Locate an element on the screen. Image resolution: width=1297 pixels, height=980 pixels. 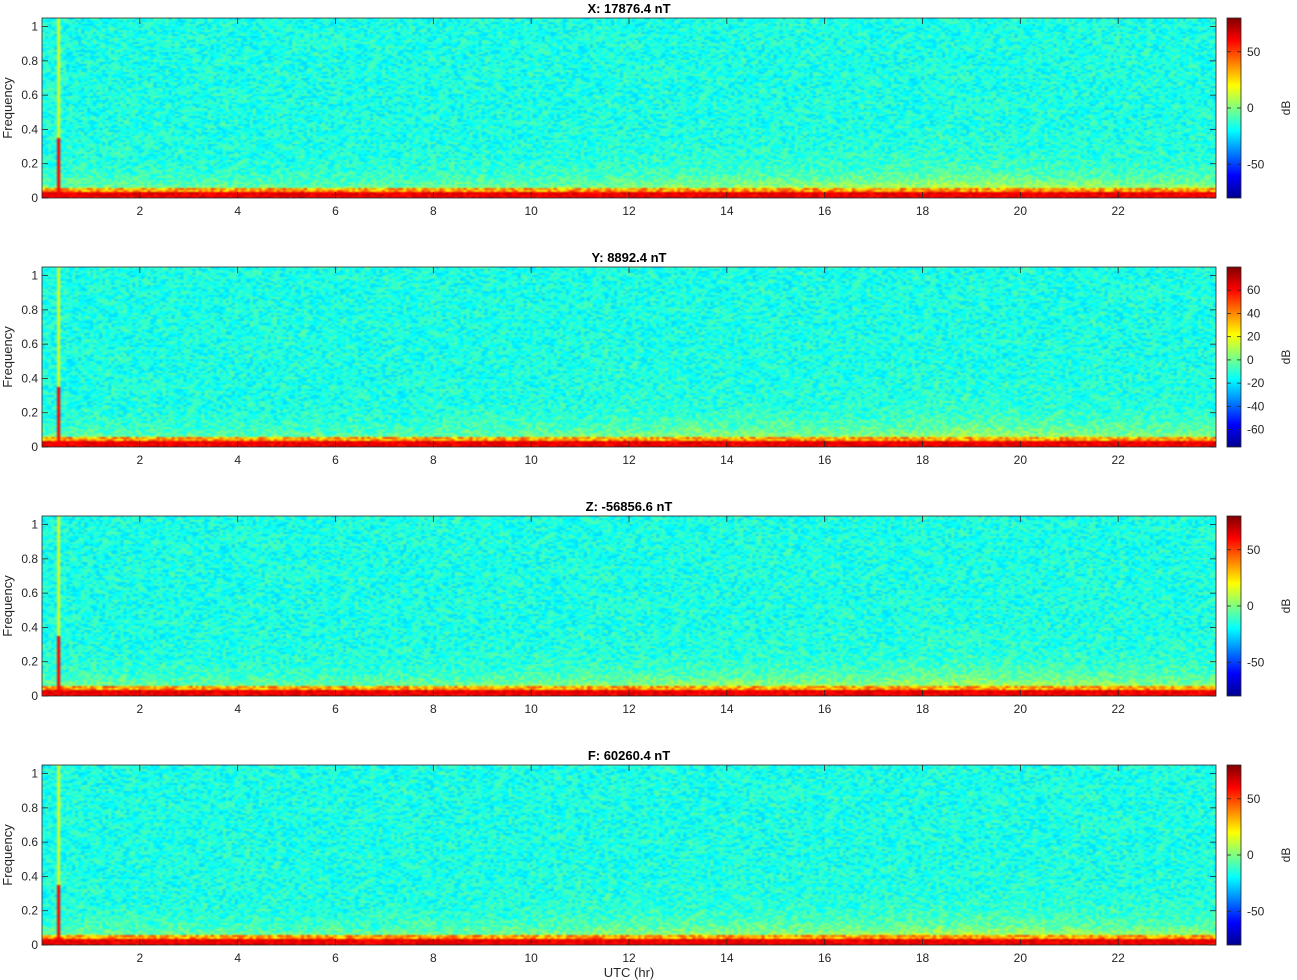
colorbar-tick-label: -60 is located at coordinates (1256, 430).